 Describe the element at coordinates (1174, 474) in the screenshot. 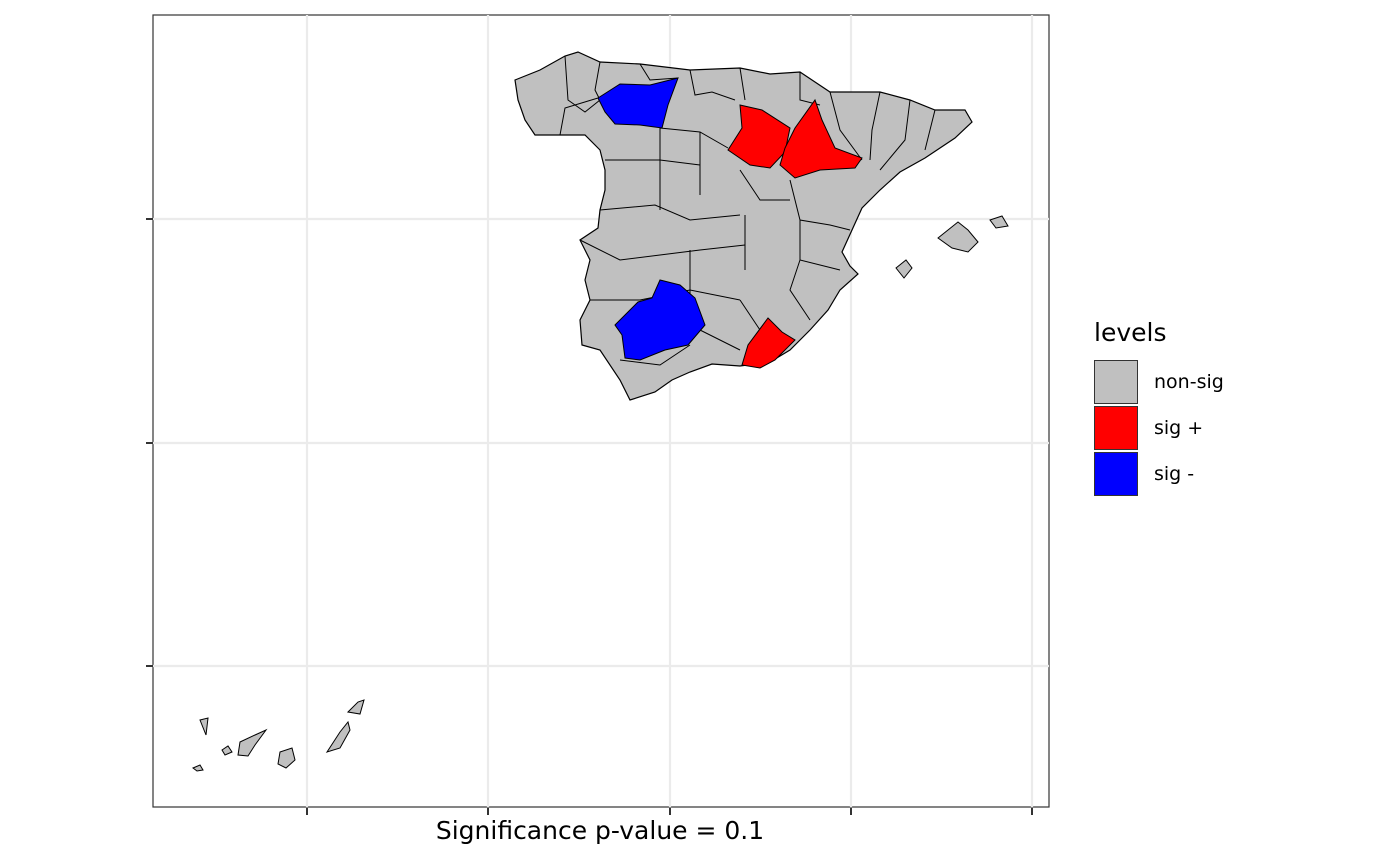

I see `legend-label-sig-minus: sig -` at that location.